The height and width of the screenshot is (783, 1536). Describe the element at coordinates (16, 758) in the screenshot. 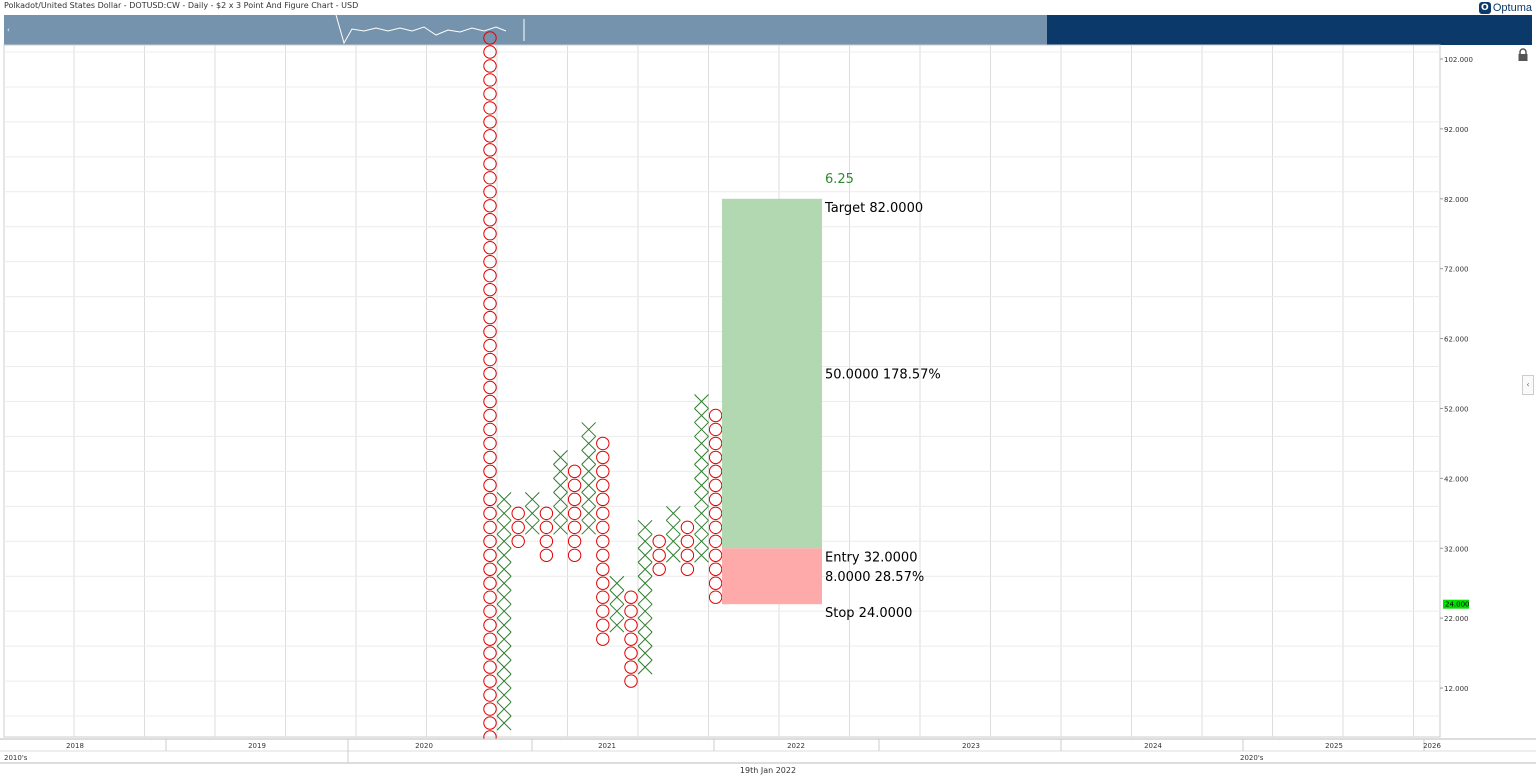

I see `x-decade-label: 2010's` at that location.